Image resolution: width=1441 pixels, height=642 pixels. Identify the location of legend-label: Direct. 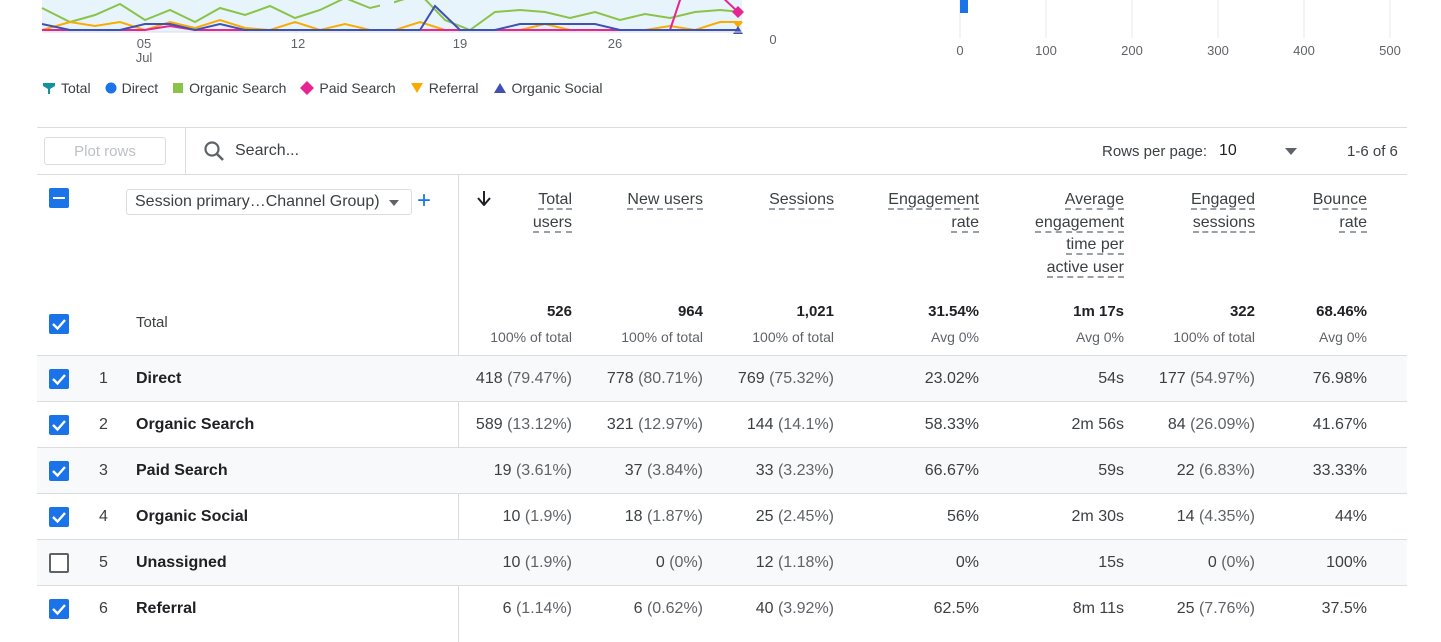
(140, 88).